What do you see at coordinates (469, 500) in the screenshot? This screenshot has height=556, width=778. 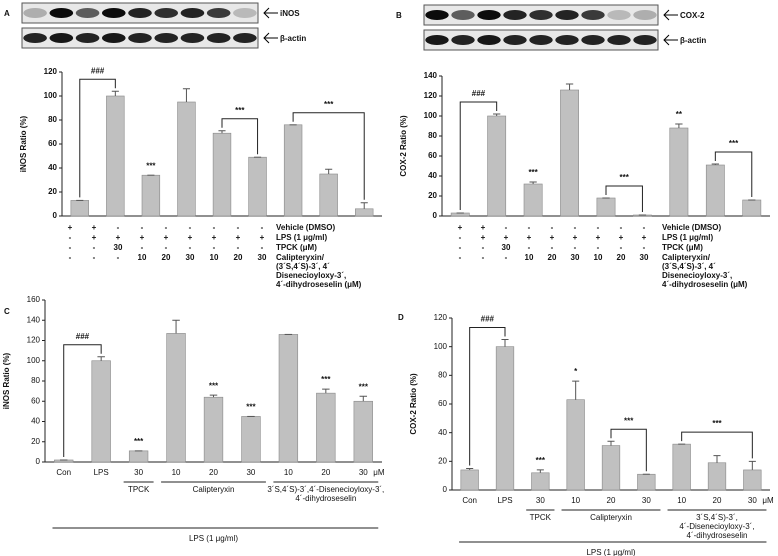 I see `x-tick-label: Con` at bounding box center [469, 500].